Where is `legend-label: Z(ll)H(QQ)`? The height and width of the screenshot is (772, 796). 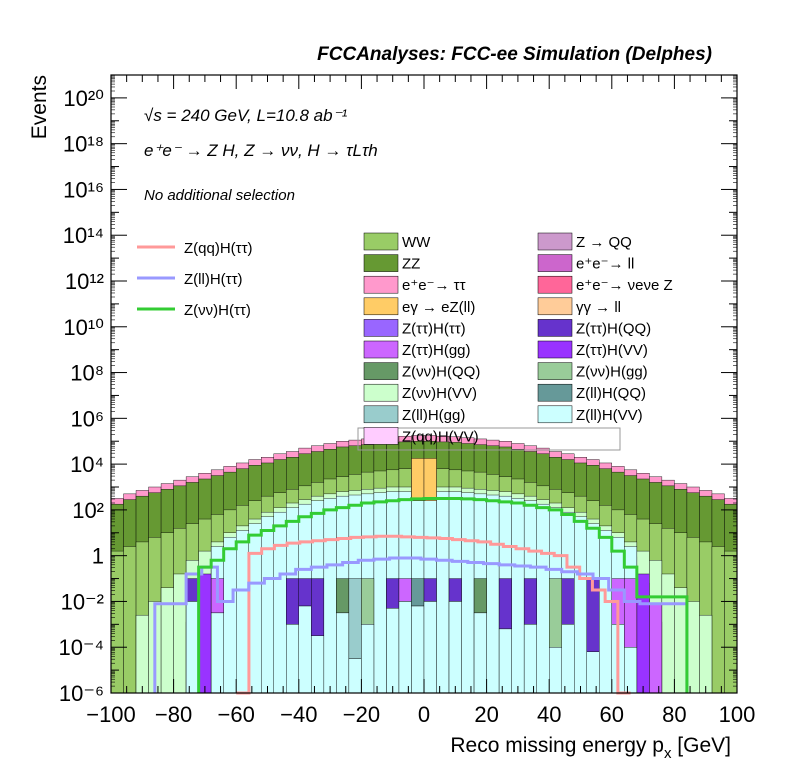
legend-label: Z(ll)H(QQ) is located at coordinates (611, 393).